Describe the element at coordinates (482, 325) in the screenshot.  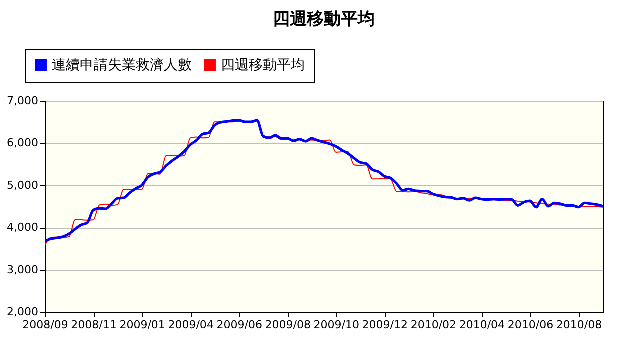
I see `x-tick-label: 2010/04` at that location.